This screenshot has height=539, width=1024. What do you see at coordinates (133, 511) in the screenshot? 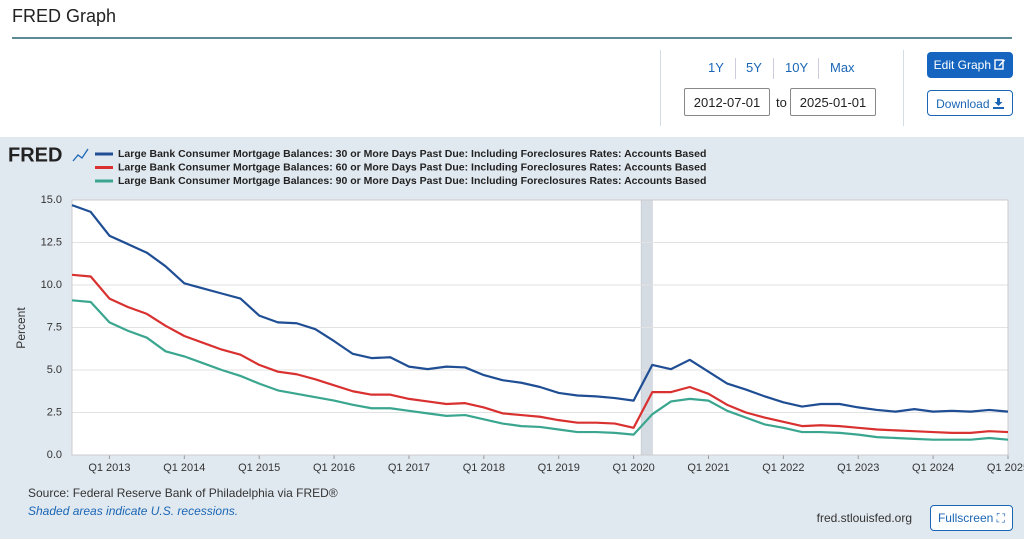
I see `recession-note: Shaded areas indicate U.S. recessions.` at bounding box center [133, 511].